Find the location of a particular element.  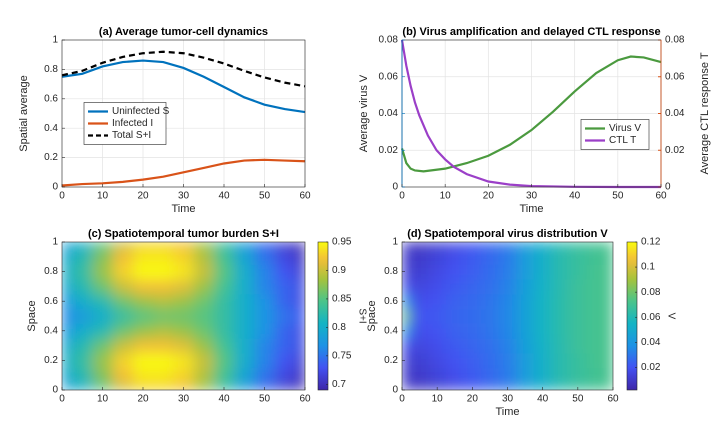

legend-label: Total S+I is located at coordinates (131, 135).